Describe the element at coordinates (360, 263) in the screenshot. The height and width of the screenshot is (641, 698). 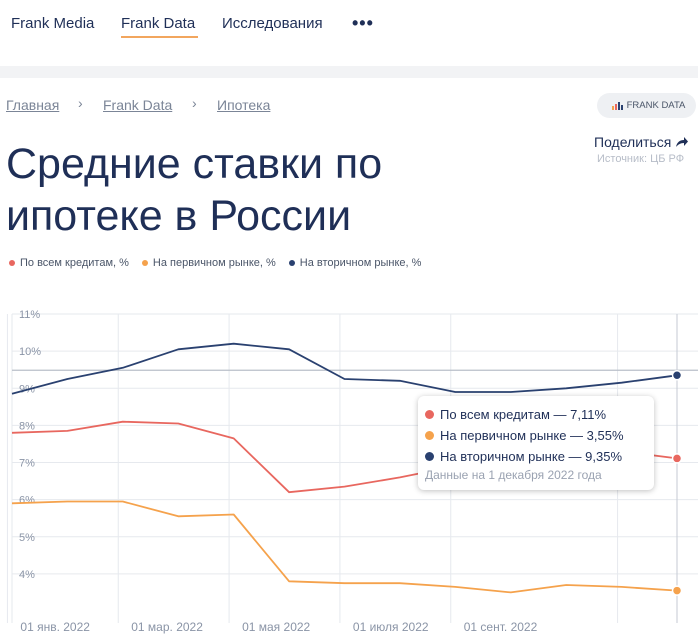
I see `legend-label: На вторичном рынке, %` at that location.